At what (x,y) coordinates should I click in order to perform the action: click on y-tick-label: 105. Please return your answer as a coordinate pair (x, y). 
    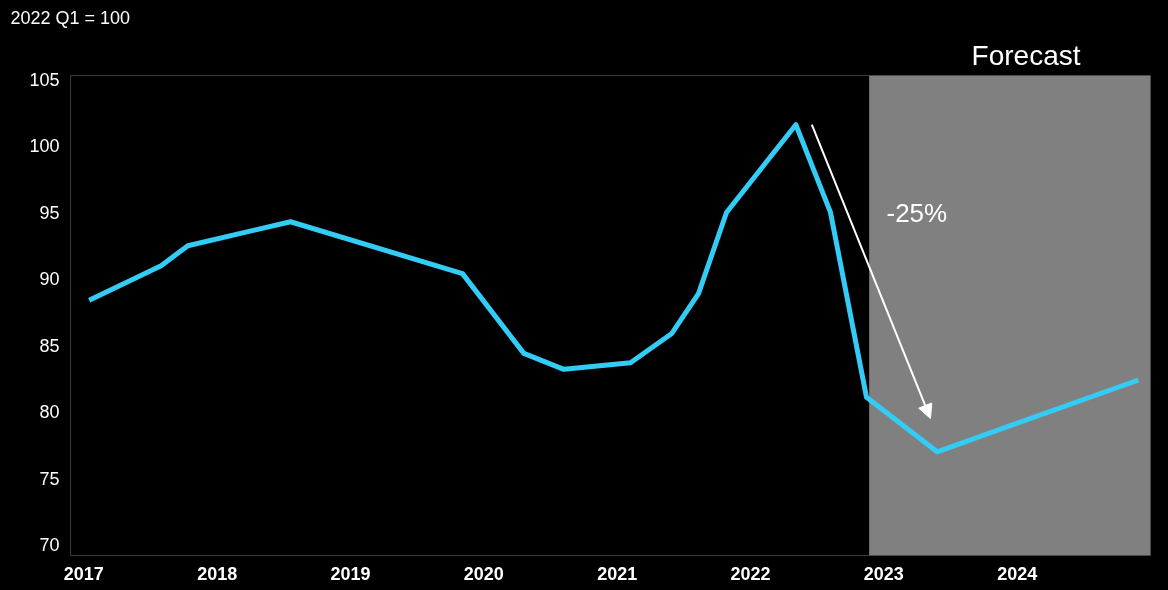
    Looking at the image, I should click on (44, 79).